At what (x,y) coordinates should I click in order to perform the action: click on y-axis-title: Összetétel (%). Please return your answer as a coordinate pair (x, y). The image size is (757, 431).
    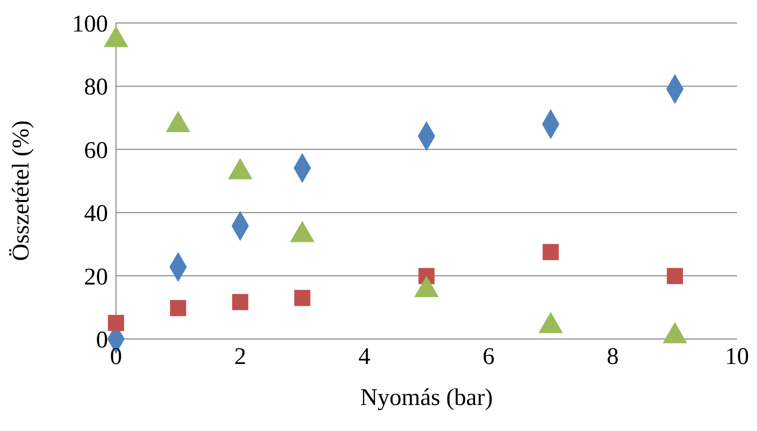
    Looking at the image, I should click on (21, 190).